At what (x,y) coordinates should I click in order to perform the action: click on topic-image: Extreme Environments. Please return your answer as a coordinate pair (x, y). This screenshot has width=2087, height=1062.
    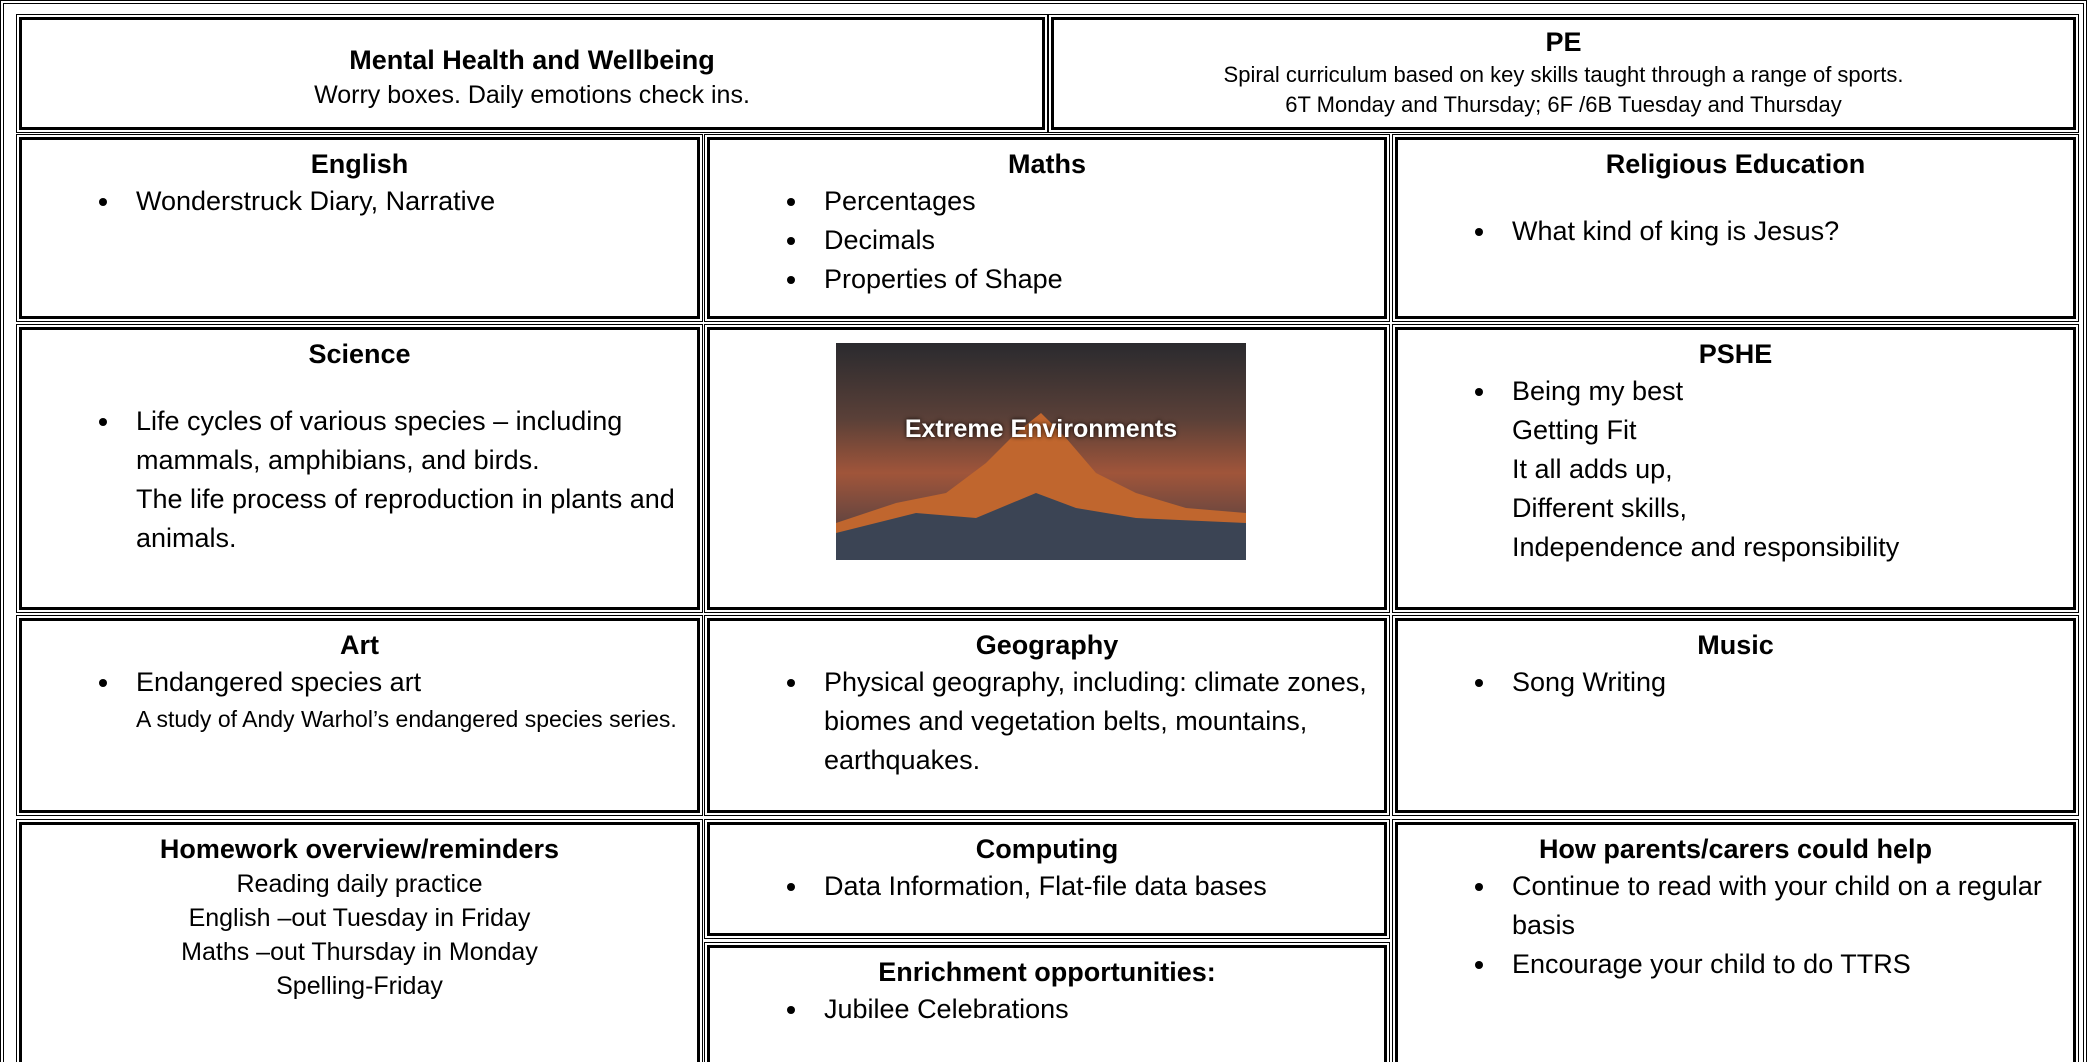
    Looking at the image, I should click on (1041, 451).